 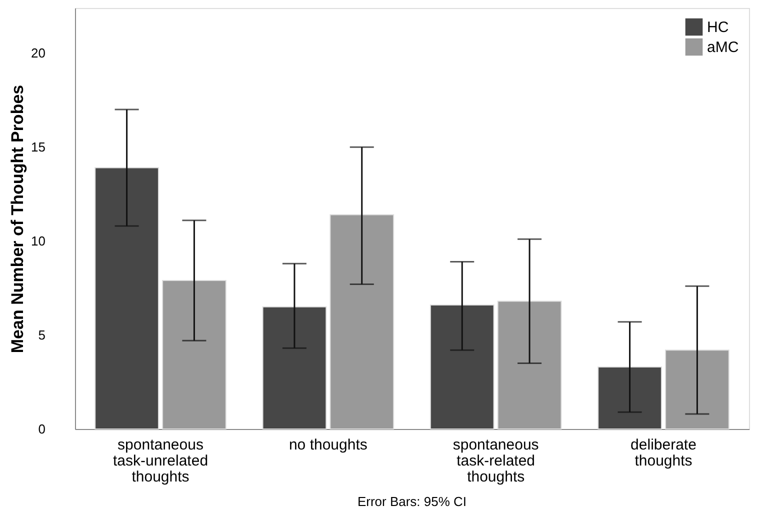 What do you see at coordinates (663, 453) in the screenshot?
I see `x-tick-label: deliberate thoughts` at bounding box center [663, 453].